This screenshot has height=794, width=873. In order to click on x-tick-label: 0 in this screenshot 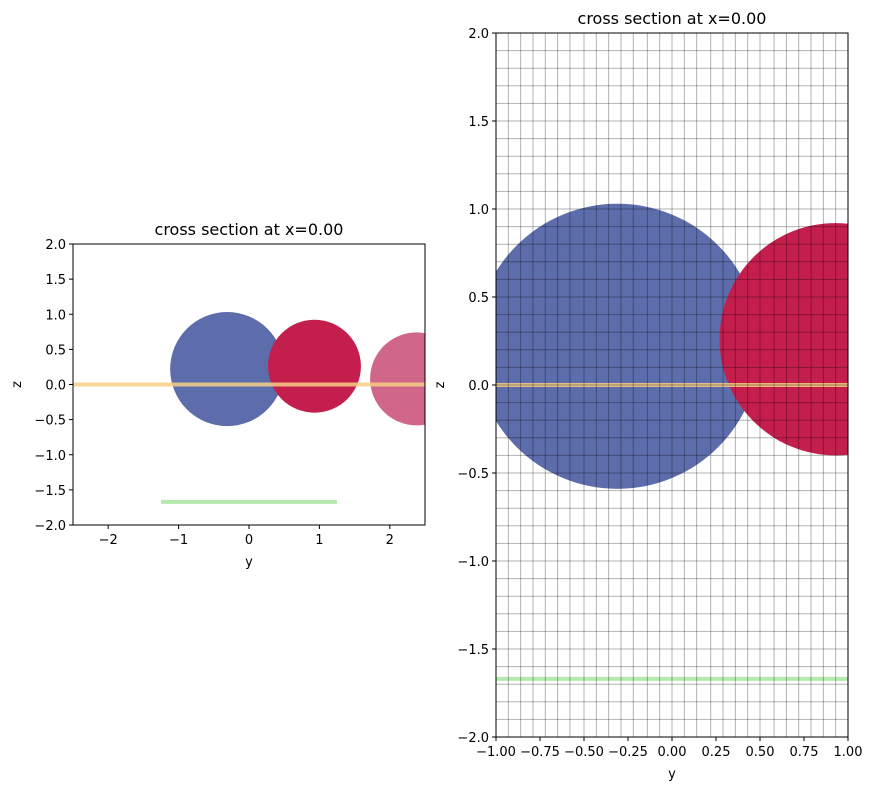, I will do `click(249, 540)`.